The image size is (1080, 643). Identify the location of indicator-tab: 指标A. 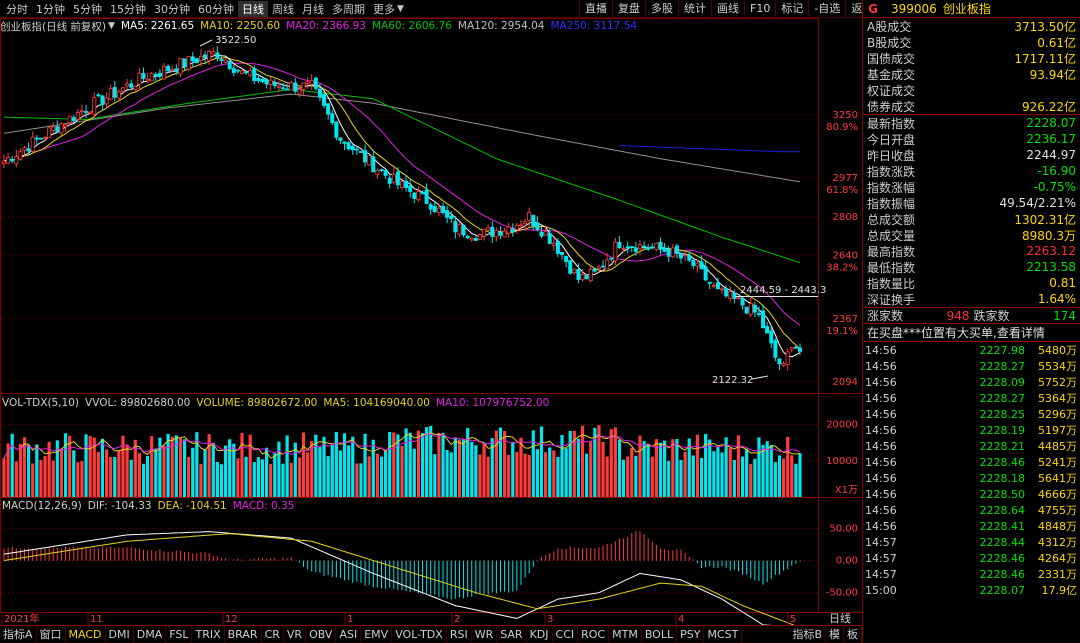
(18, 634).